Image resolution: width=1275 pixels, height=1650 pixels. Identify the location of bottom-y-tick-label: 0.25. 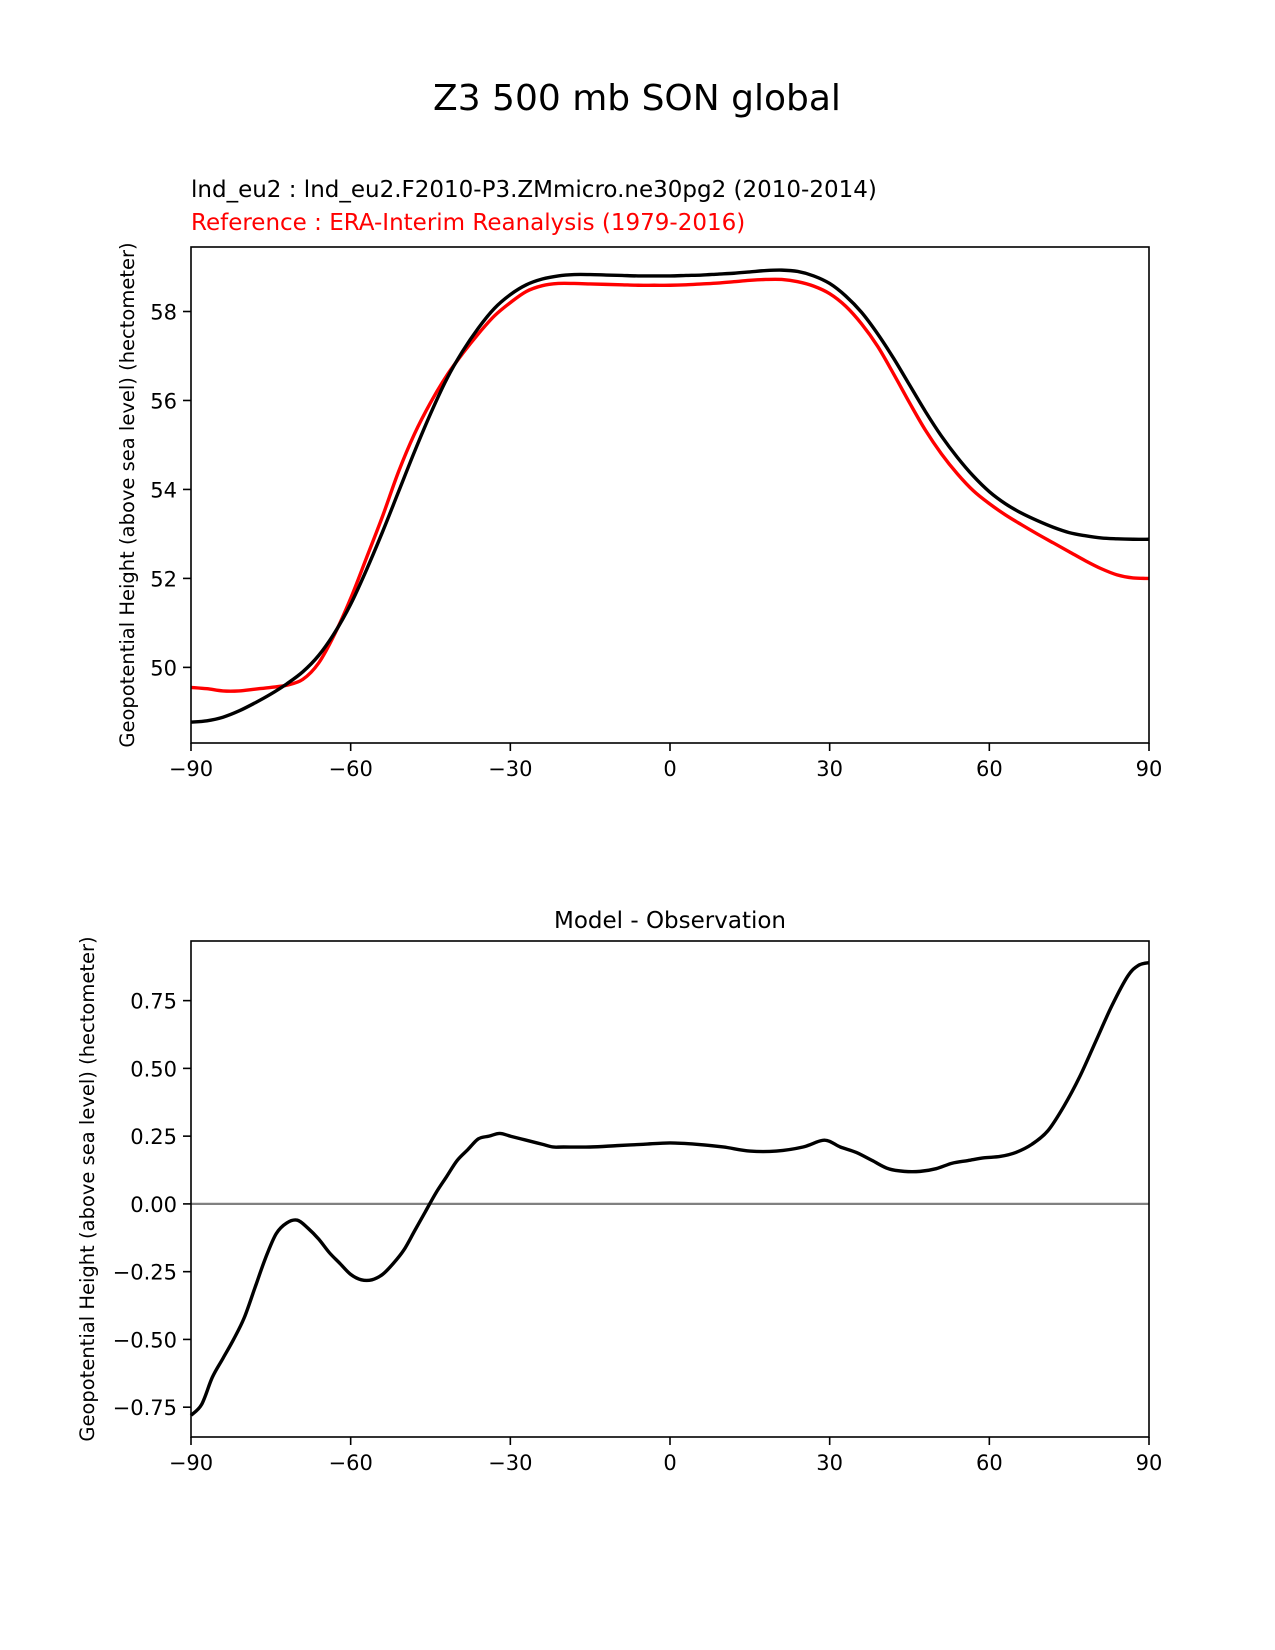
(153, 1137).